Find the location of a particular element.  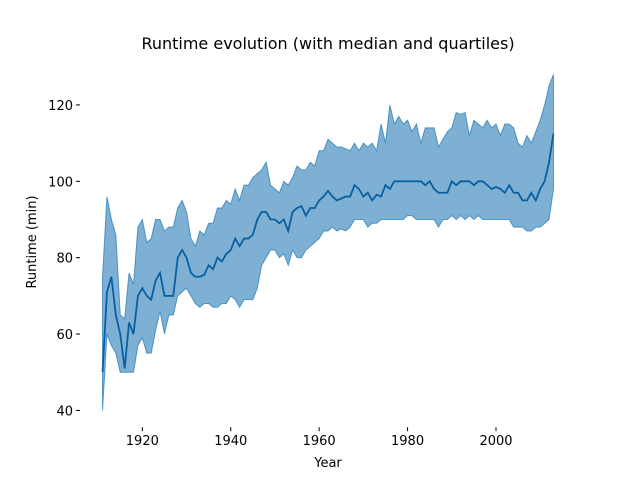

y-tick-label: 120 is located at coordinates (60, 106).